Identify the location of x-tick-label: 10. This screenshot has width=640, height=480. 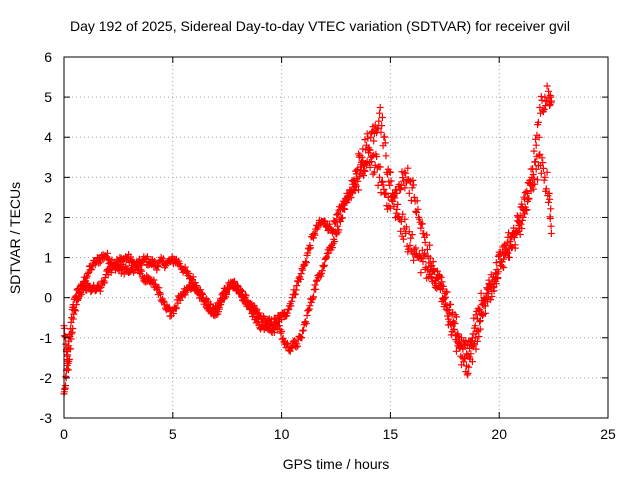
(282, 434).